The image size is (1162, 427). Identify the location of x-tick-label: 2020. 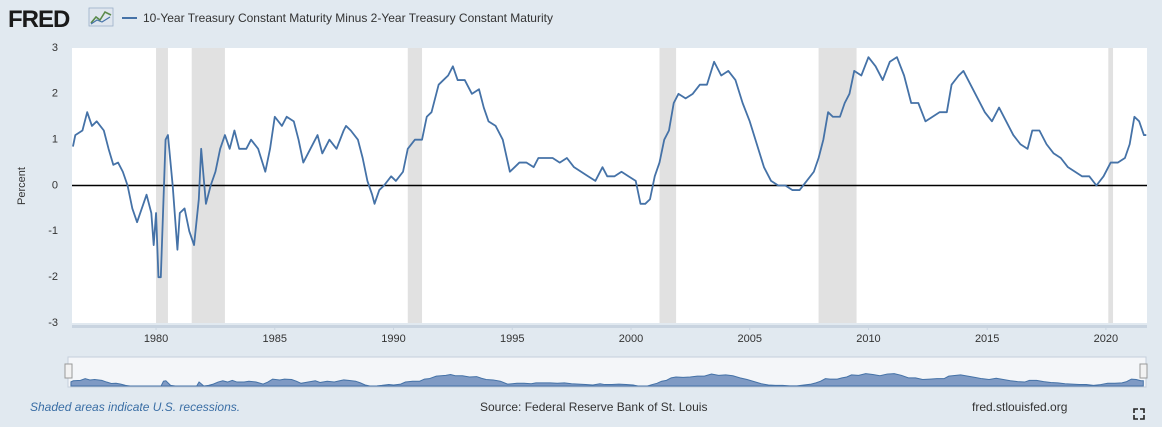
(1106, 339).